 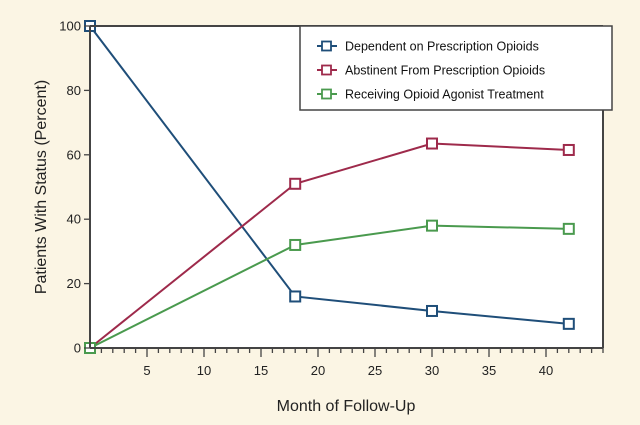 What do you see at coordinates (146, 370) in the screenshot?
I see `x-tick-label: 5` at bounding box center [146, 370].